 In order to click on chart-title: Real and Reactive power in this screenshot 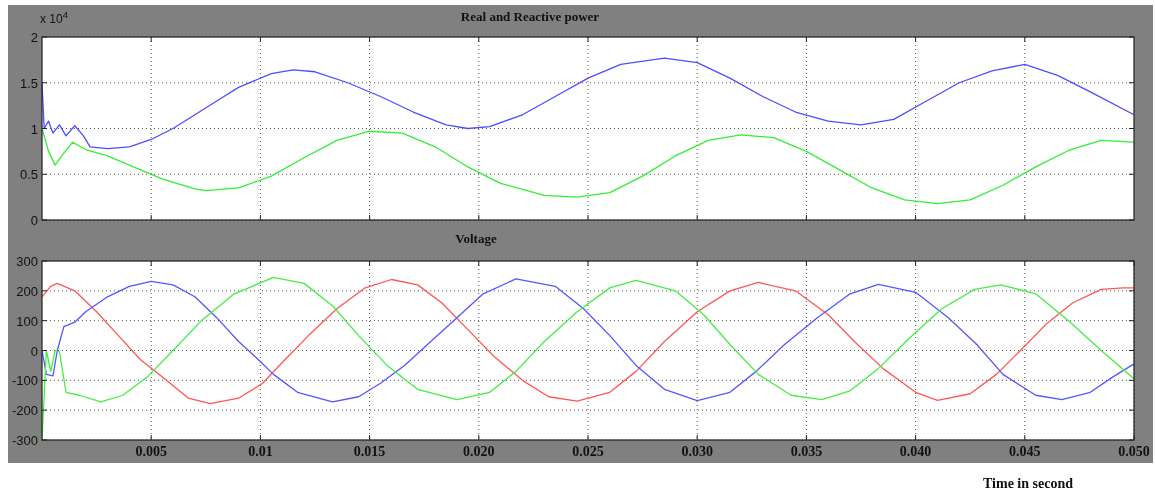, I will do `click(530, 16)`.